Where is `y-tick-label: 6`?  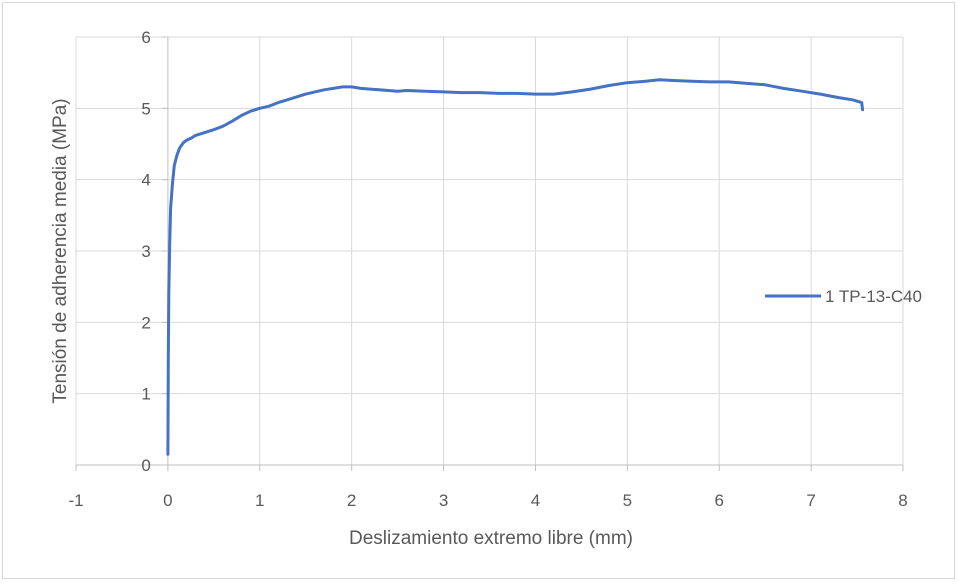
y-tick-label: 6 is located at coordinates (145, 37).